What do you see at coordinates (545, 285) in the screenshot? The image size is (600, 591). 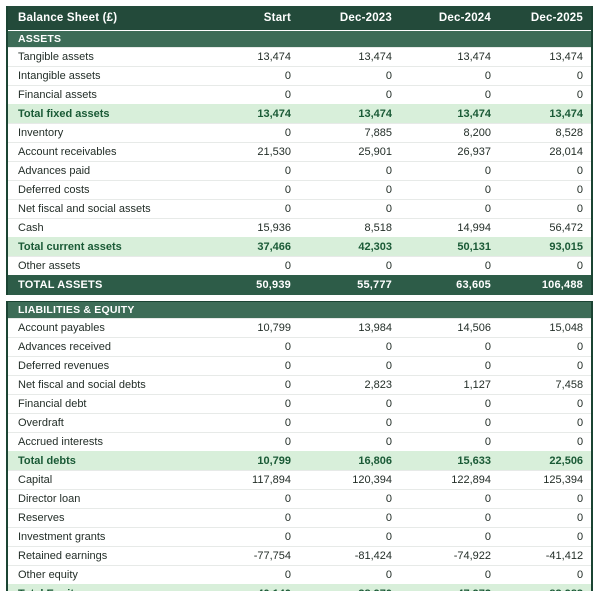 I see `row-value: 106,488` at bounding box center [545, 285].